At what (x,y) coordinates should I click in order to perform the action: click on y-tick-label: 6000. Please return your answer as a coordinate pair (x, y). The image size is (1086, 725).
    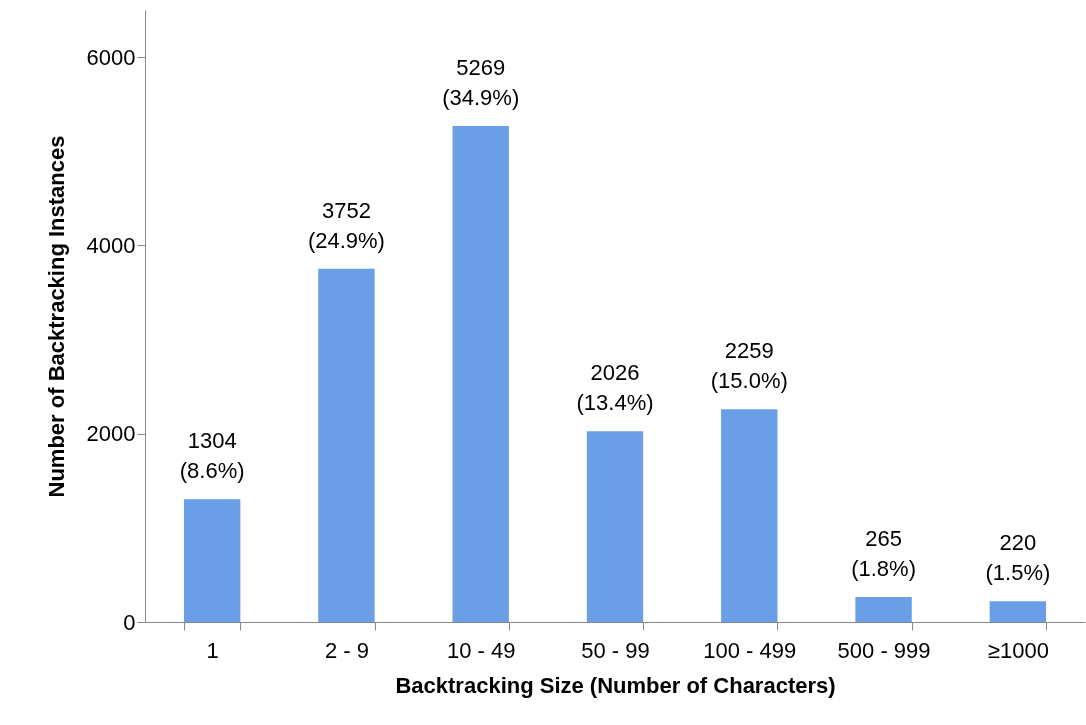
    Looking at the image, I should click on (111, 57).